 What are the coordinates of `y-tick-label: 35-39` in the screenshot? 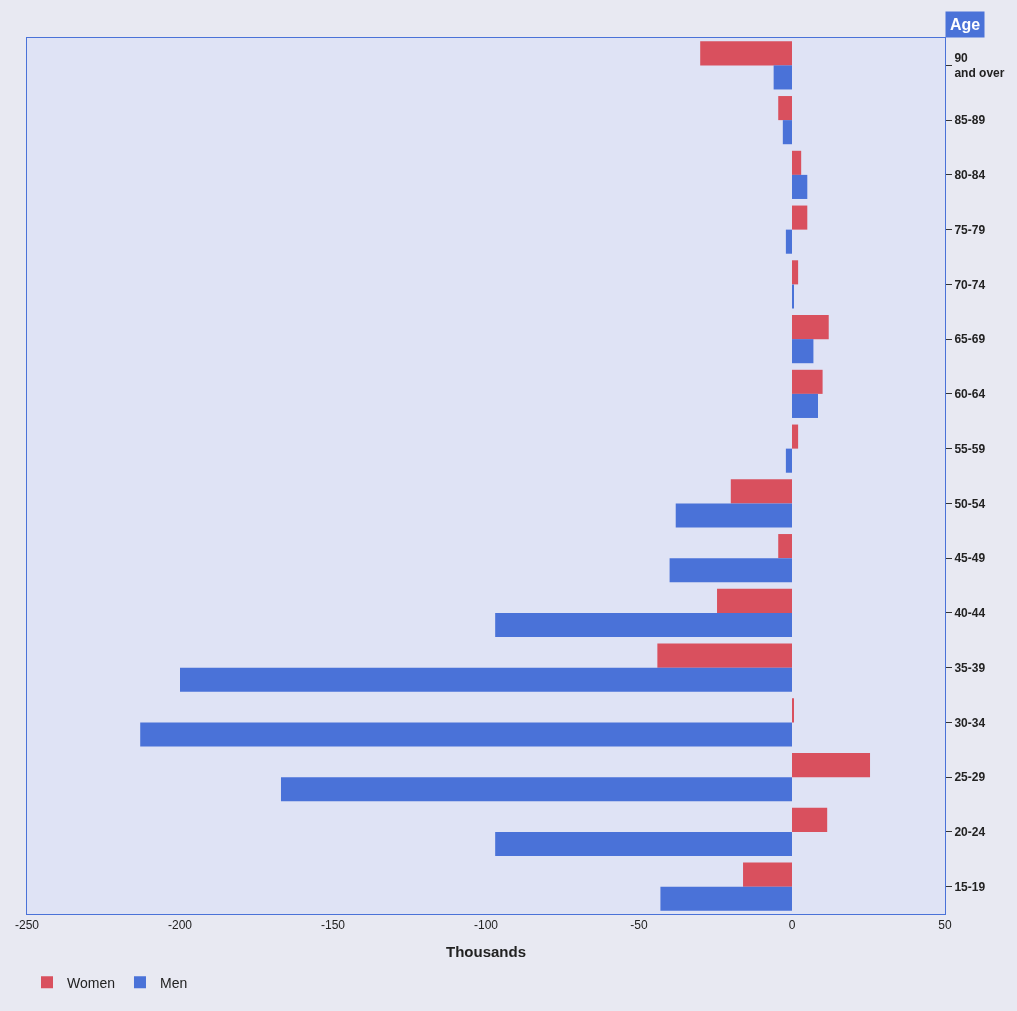 It's located at (970, 667).